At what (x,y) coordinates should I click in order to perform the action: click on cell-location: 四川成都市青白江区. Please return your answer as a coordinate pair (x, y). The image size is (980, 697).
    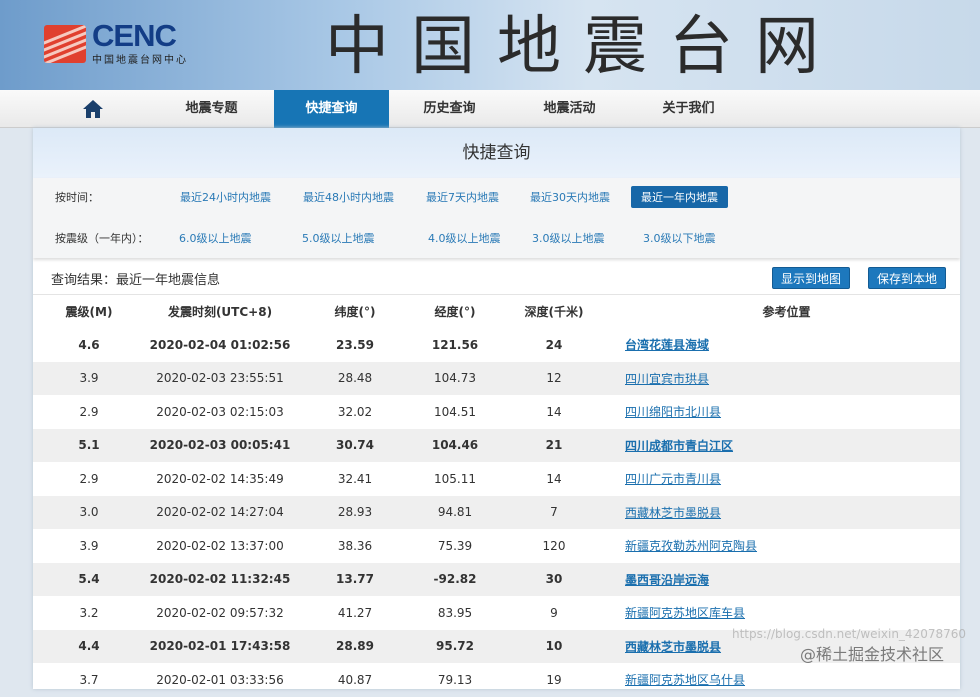
    Looking at the image, I should click on (786, 445).